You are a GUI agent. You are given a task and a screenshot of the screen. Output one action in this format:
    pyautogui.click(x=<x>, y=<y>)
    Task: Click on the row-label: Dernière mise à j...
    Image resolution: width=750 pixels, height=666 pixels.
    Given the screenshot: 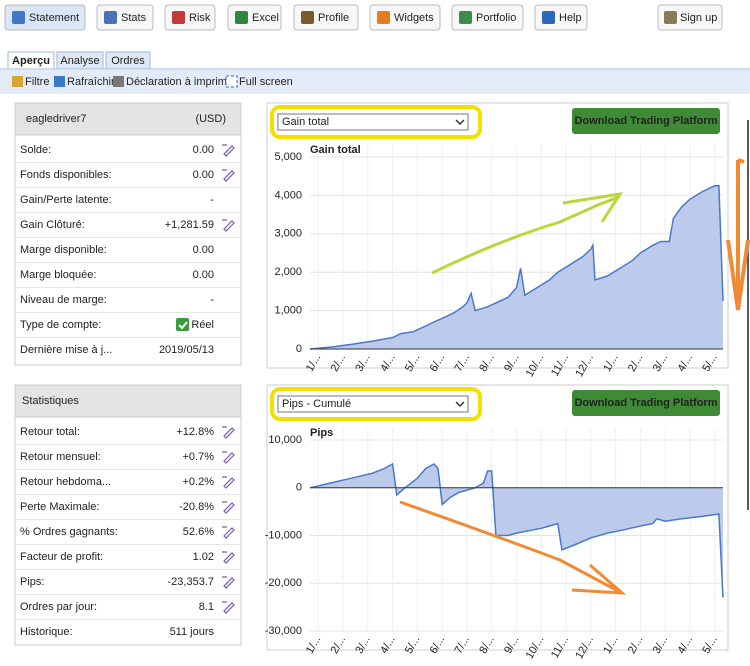 What is the action you would take?
    pyautogui.click(x=66, y=350)
    